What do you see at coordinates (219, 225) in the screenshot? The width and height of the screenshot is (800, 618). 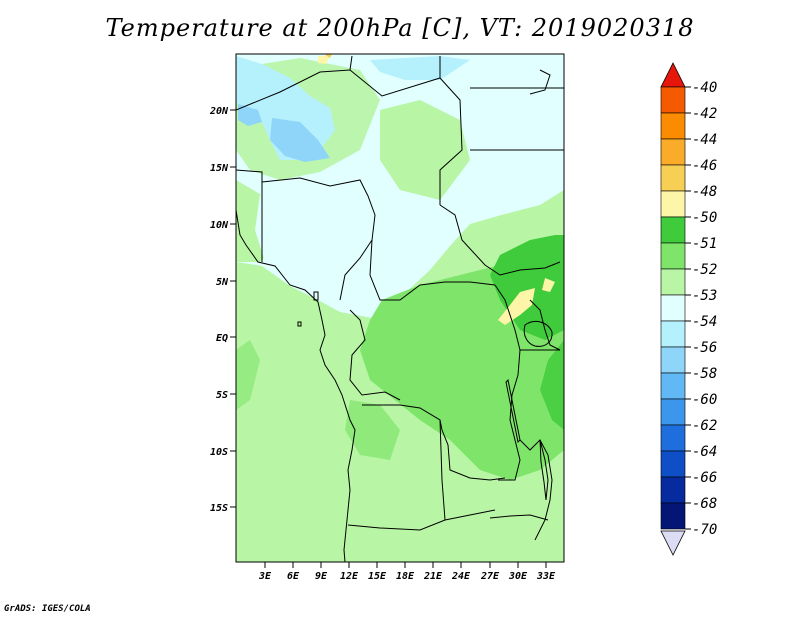 I see `lat-label-10N: 10N` at bounding box center [219, 225].